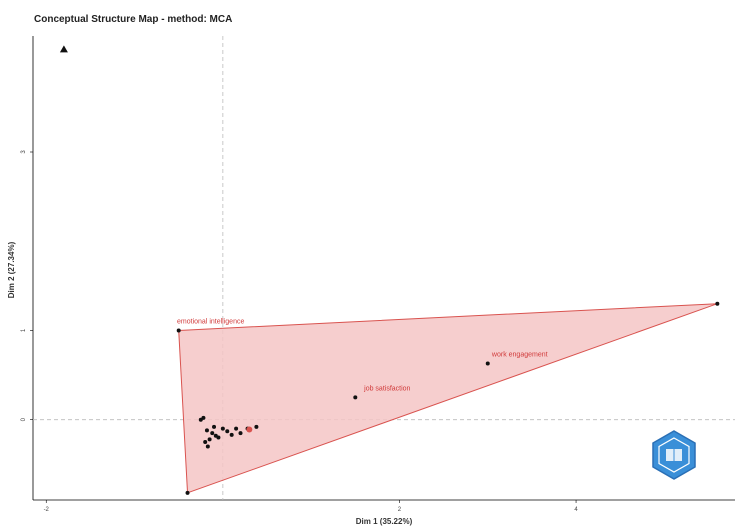 The image size is (737, 530). I want to click on y-tick-label: 1, so click(24, 330).